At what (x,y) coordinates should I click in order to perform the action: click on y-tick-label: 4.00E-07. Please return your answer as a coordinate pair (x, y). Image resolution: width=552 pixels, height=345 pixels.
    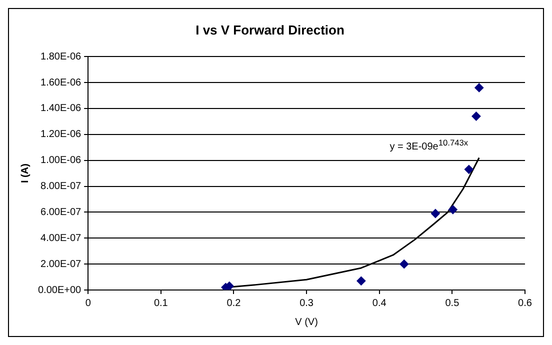
    Looking at the image, I should click on (61, 238).